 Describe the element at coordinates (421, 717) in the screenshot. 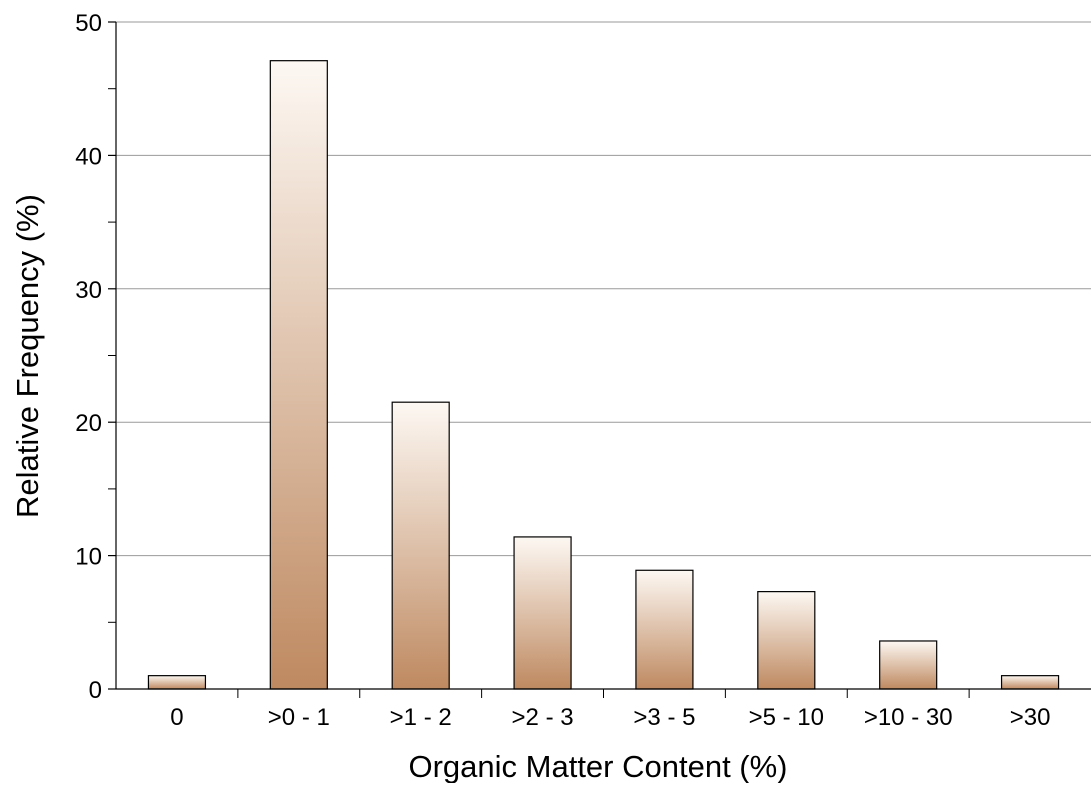

I see `x-tick-label: >1 - 2` at that location.